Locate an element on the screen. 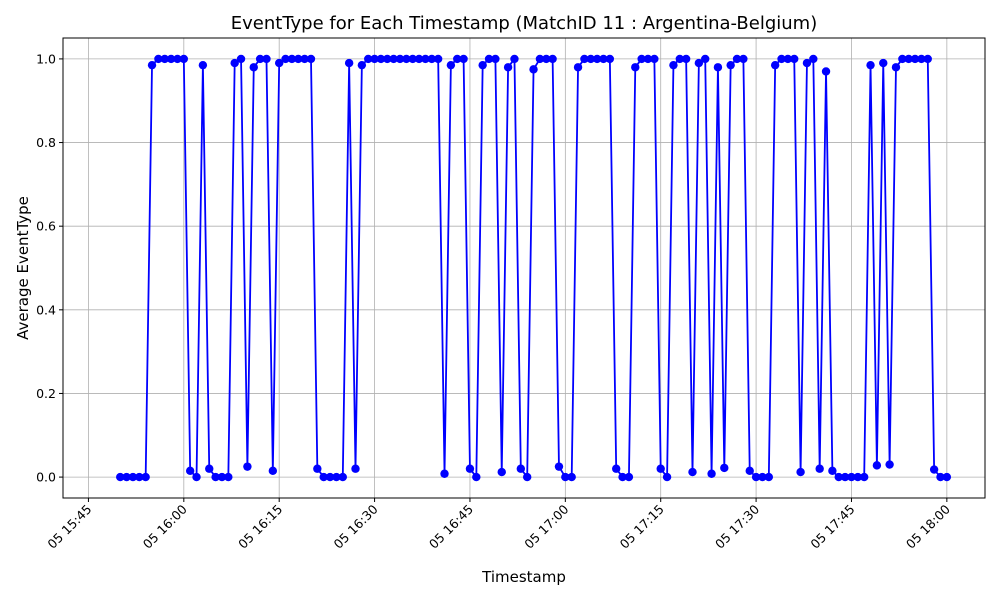 The image size is (1000, 600). y-axis-label: Average EventType is located at coordinates (23, 268).